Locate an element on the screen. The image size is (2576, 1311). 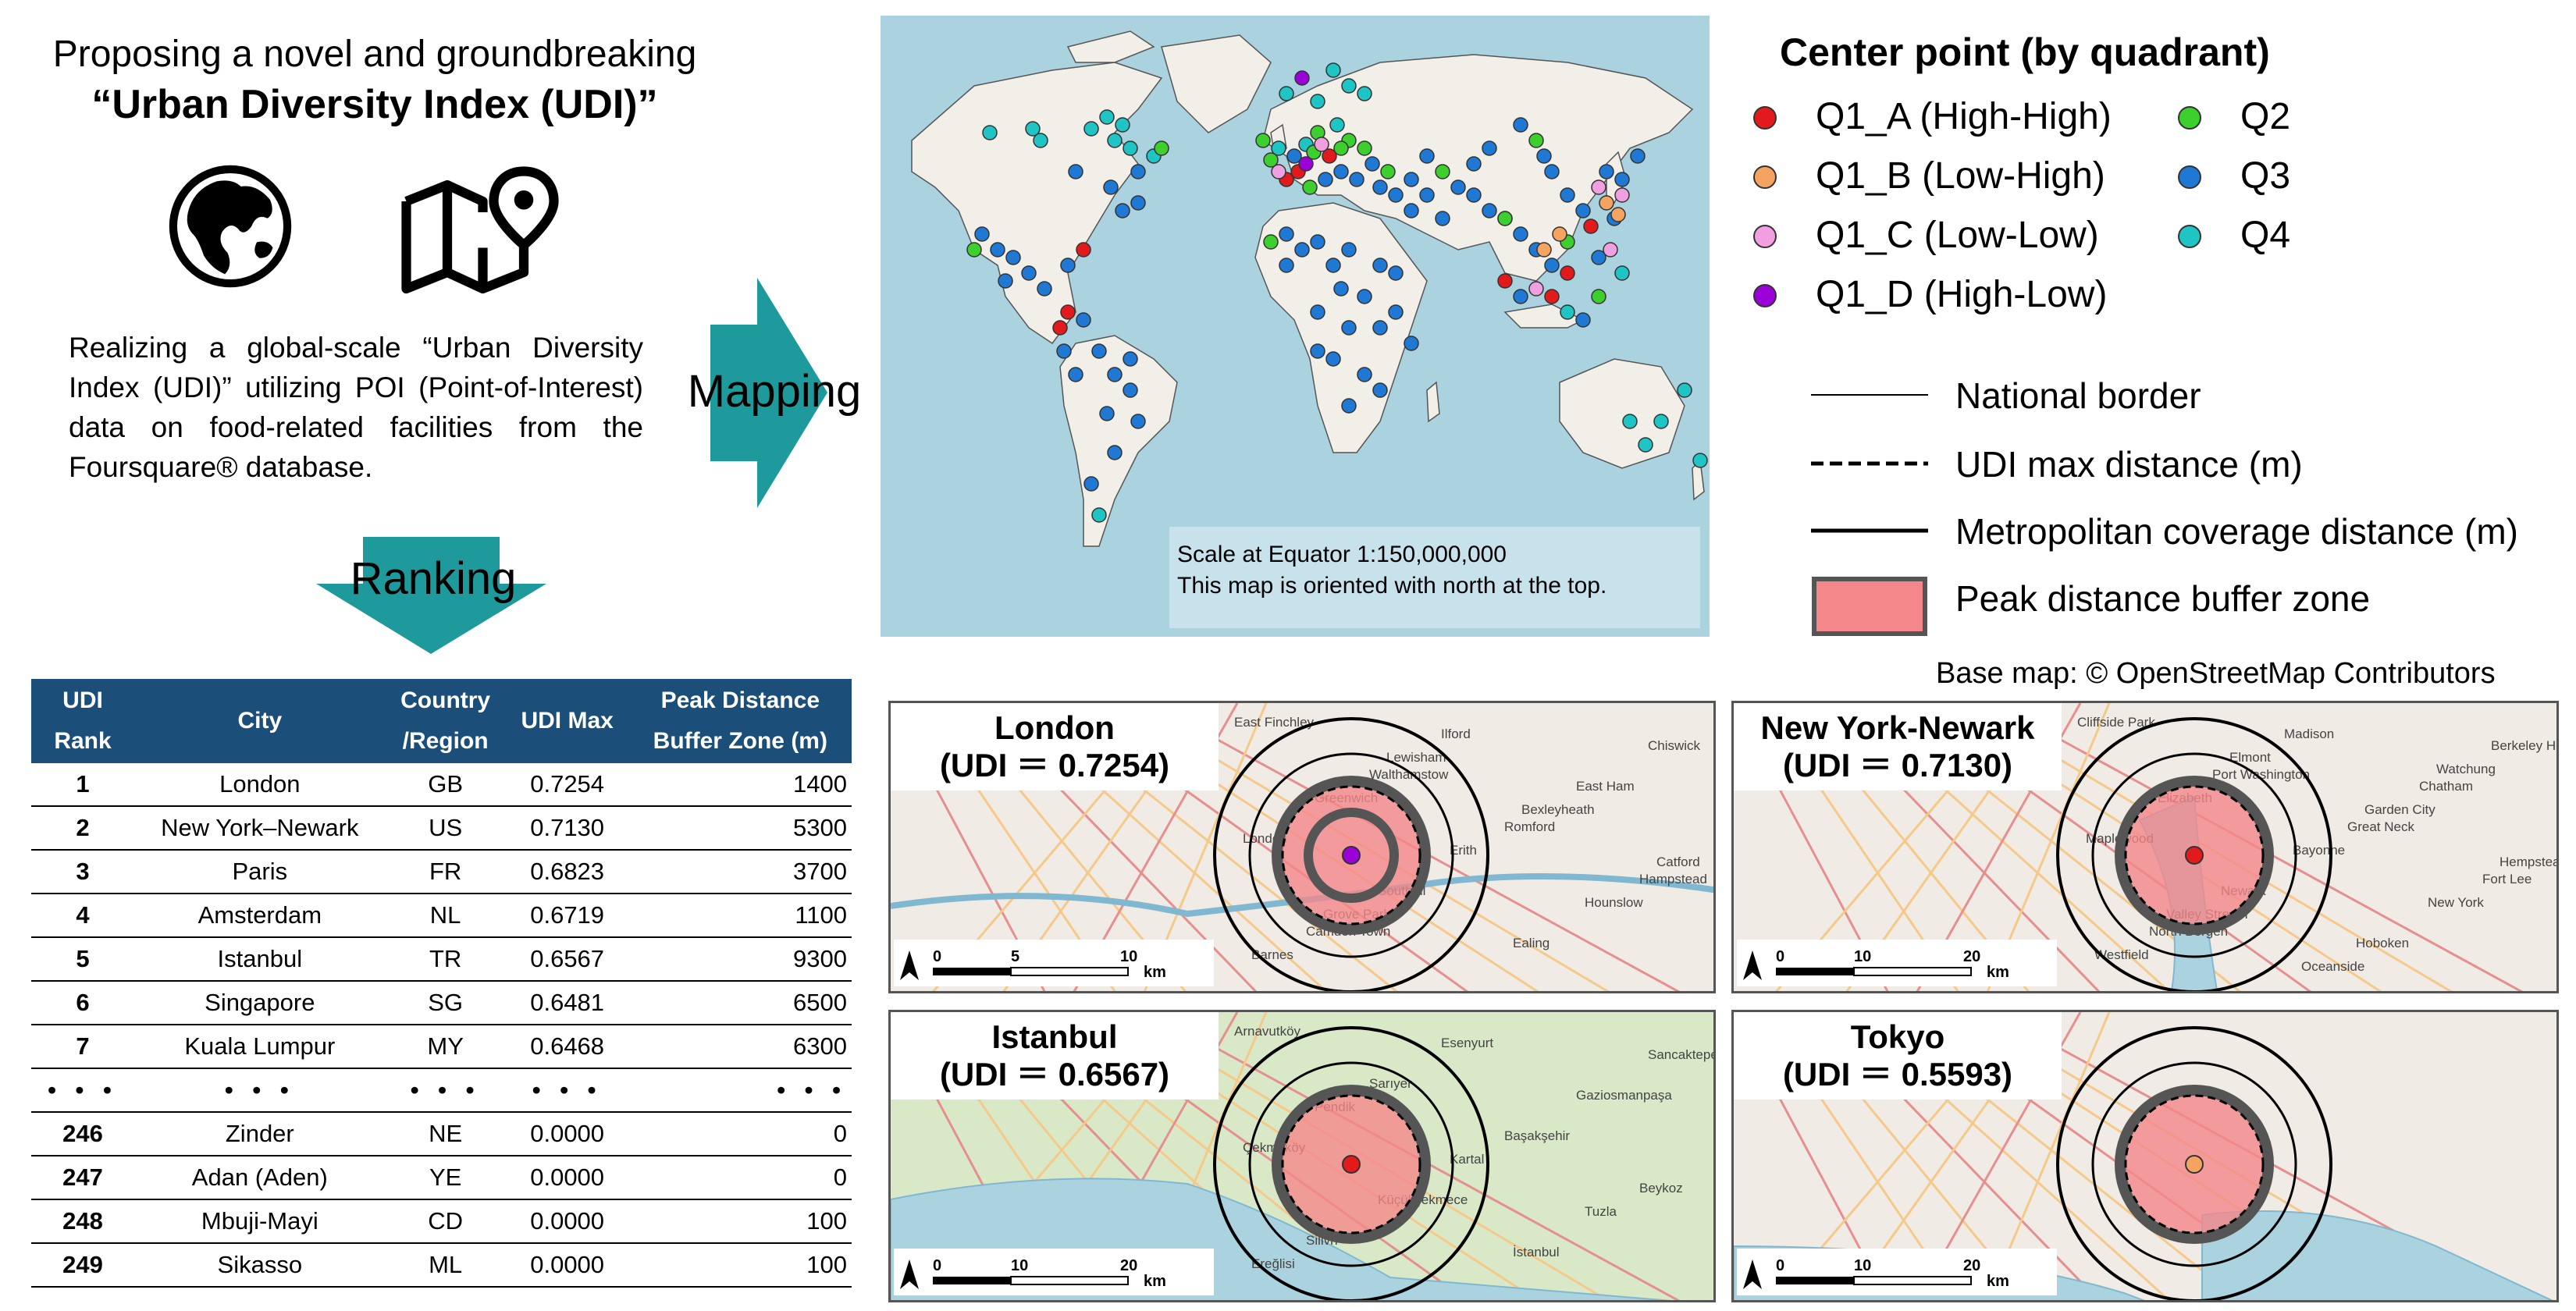
table-cell: Istanbul is located at coordinates (260, 960).